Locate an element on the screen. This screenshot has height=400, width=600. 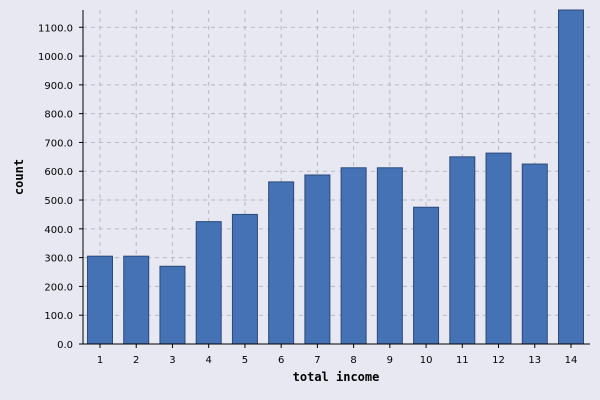
x-tick-label: 8 is located at coordinates (353, 360).